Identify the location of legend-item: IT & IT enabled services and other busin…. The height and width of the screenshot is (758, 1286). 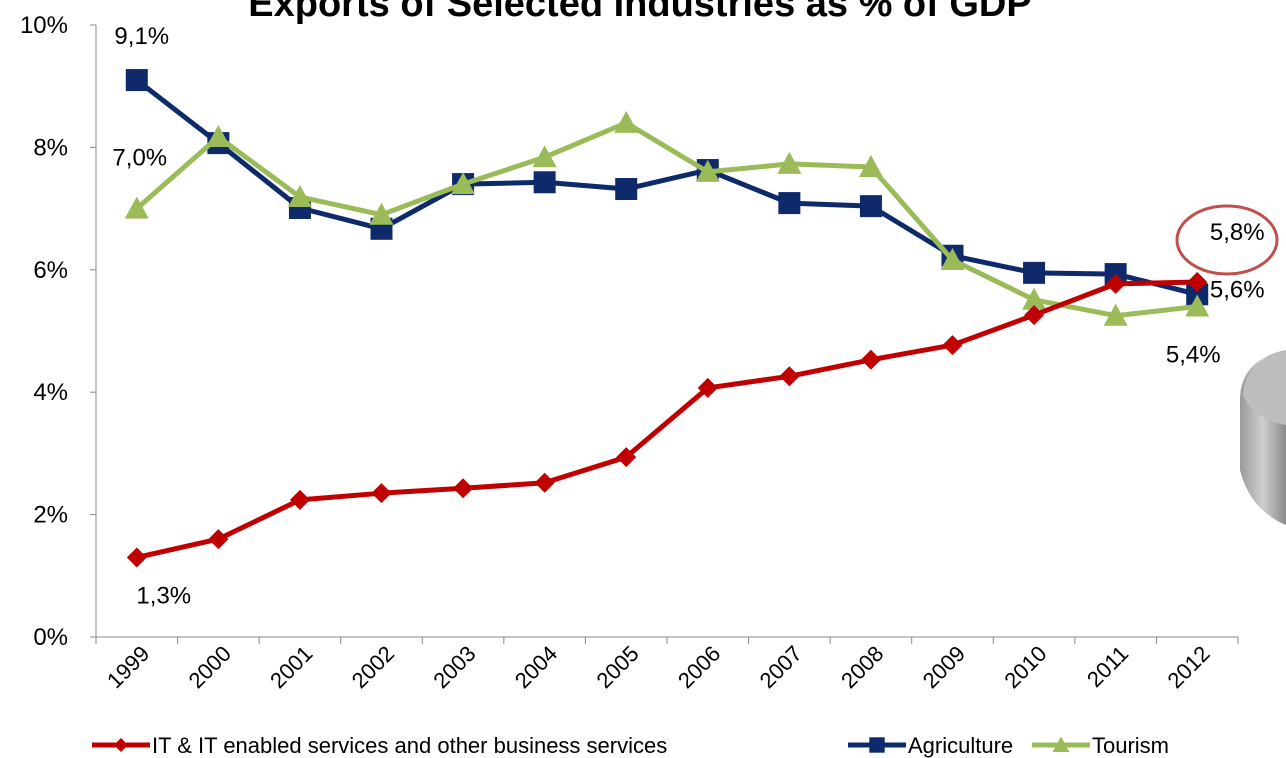
(379, 745).